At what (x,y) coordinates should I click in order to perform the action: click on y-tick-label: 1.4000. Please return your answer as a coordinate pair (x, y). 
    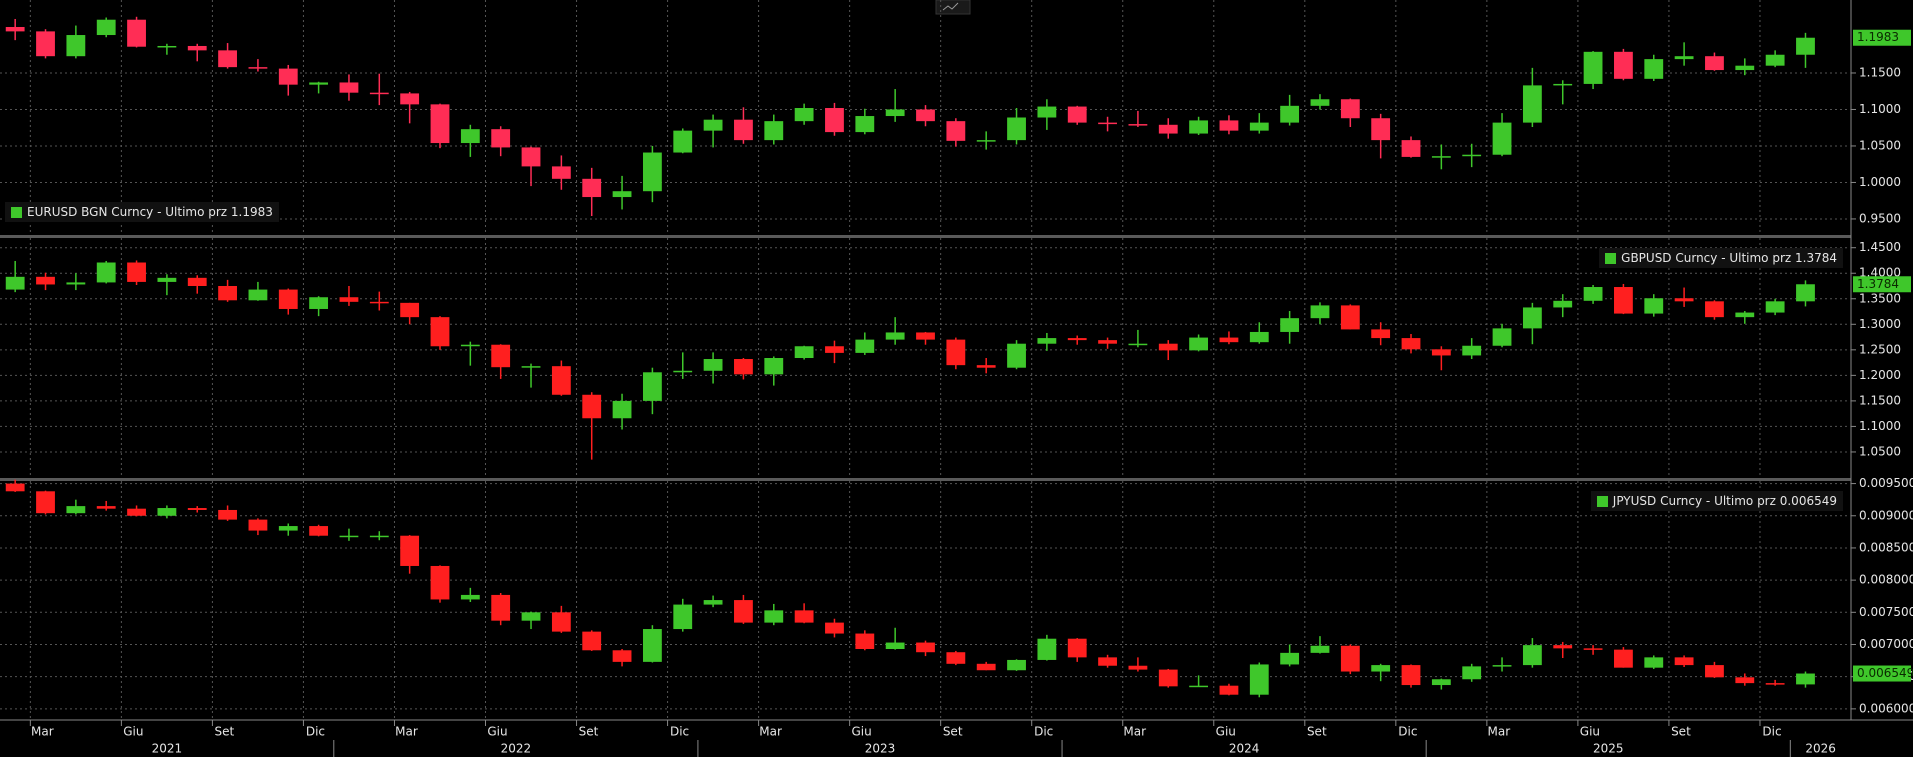
    Looking at the image, I should click on (1880, 273).